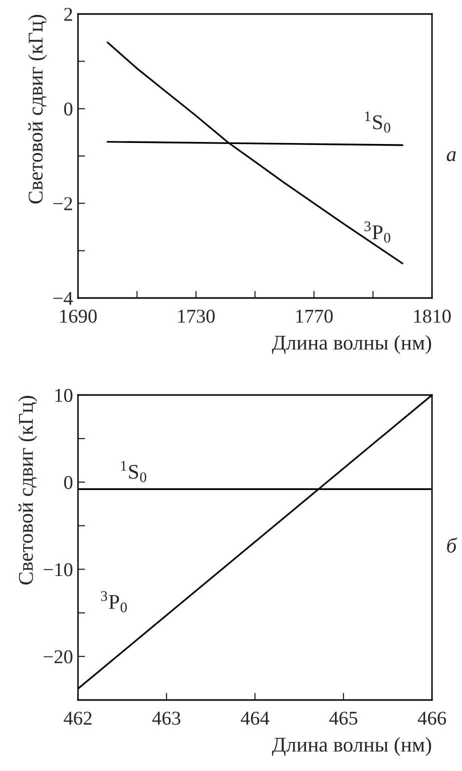  What do you see at coordinates (432, 316) in the screenshot?
I see `x-tick-label: 1810` at bounding box center [432, 316].